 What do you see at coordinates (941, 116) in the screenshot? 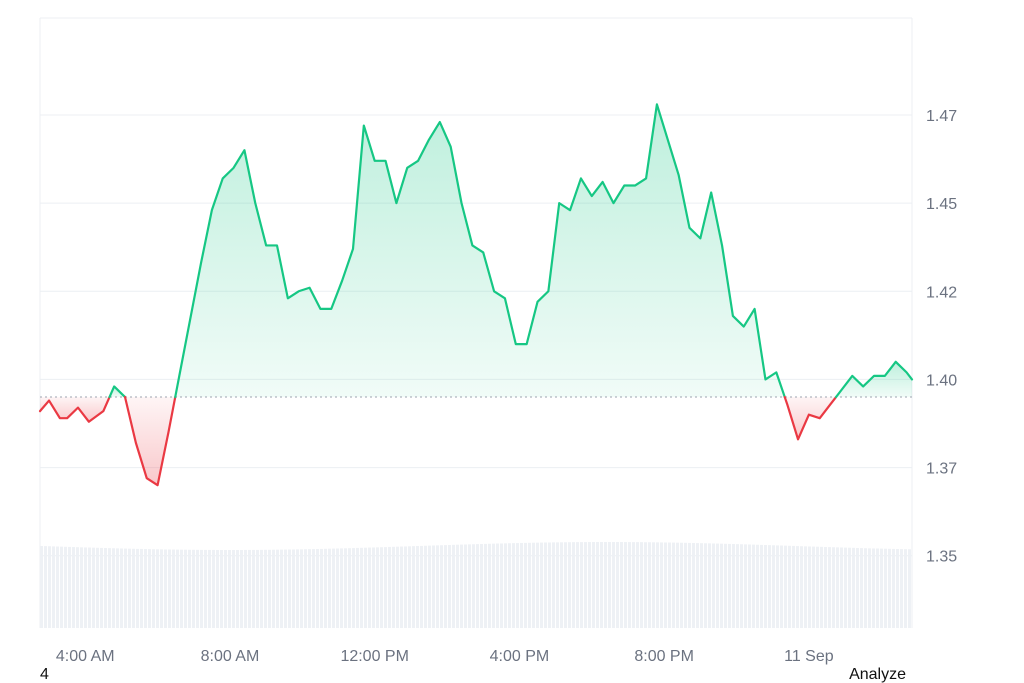
I see `y-tick-label: 1.47` at bounding box center [941, 116].